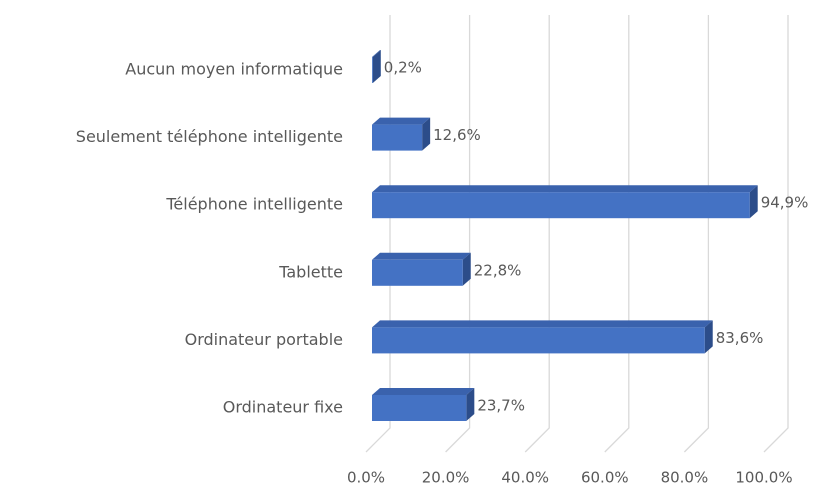  What do you see at coordinates (740, 338) in the screenshot?
I see `value-label: 83,6%` at bounding box center [740, 338].